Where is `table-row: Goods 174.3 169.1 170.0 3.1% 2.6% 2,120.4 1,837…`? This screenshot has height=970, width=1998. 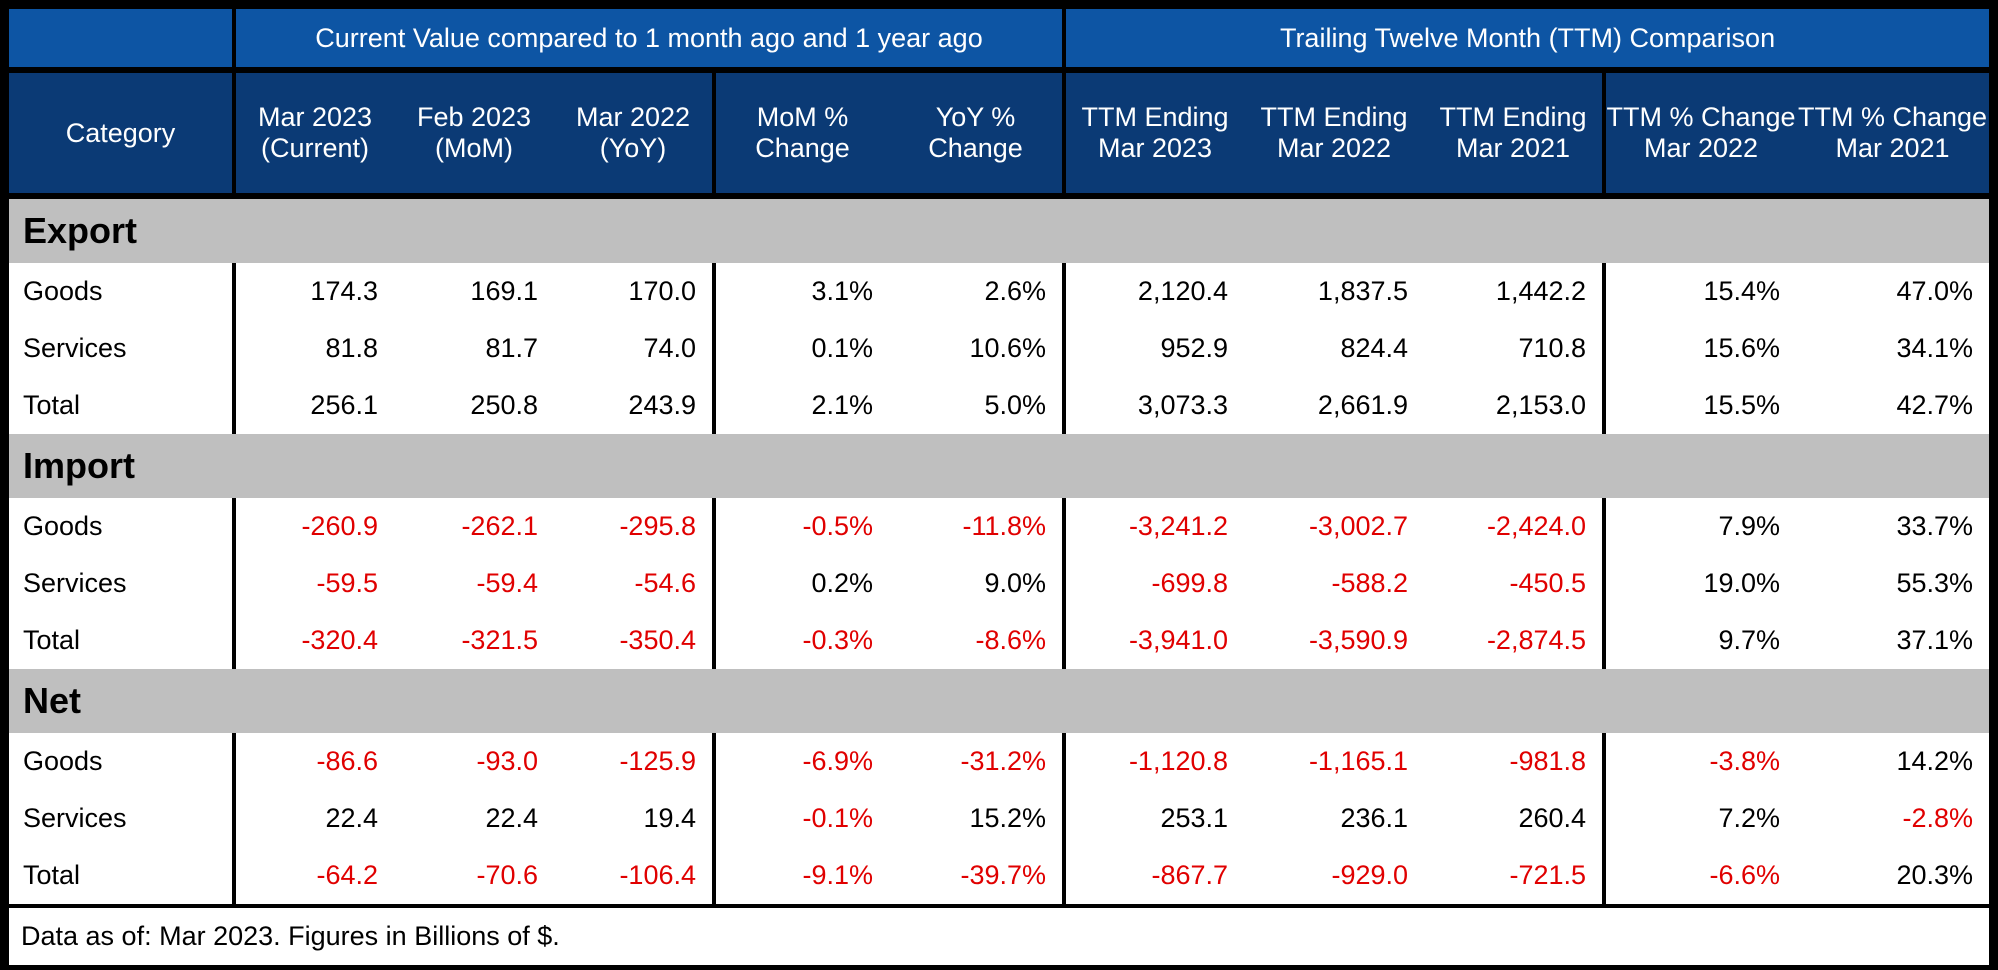 table-row: Goods 174.3 169.1 170.0 3.1% 2.6% 2,120.4 1,837… is located at coordinates (999, 291).